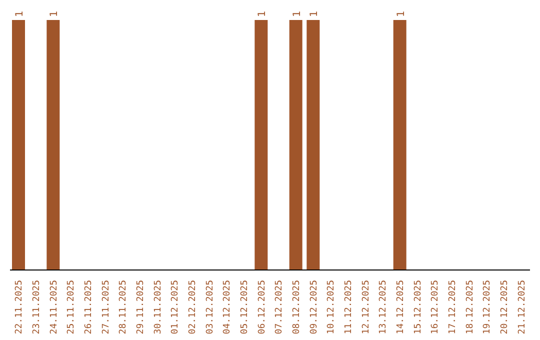 This screenshot has width=540, height=340. What do you see at coordinates (19, 307) in the screenshot?
I see `x-tick-label: 22.11.2025` at bounding box center [19, 307].